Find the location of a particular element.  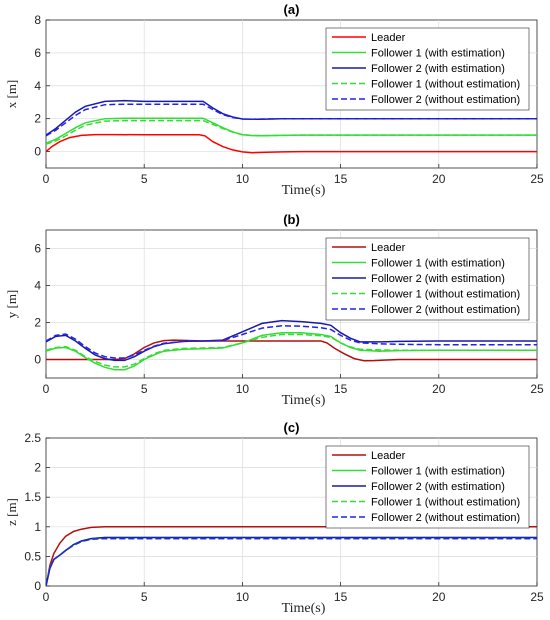

y-tick-label: 8 is located at coordinates (37, 20).